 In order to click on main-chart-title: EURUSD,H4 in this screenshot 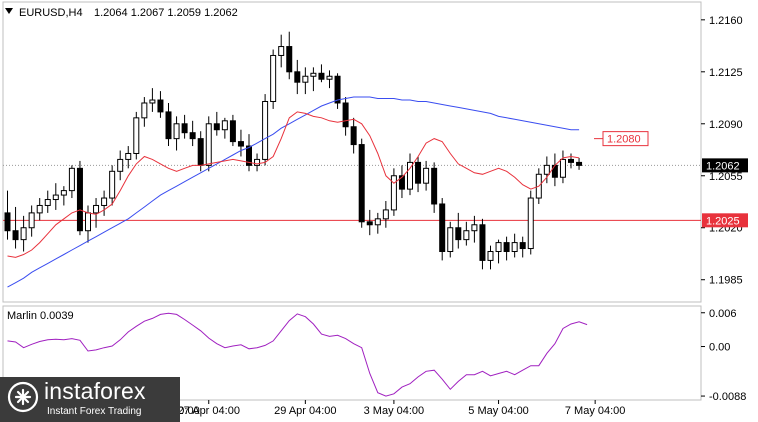, I will do `click(51, 13)`.